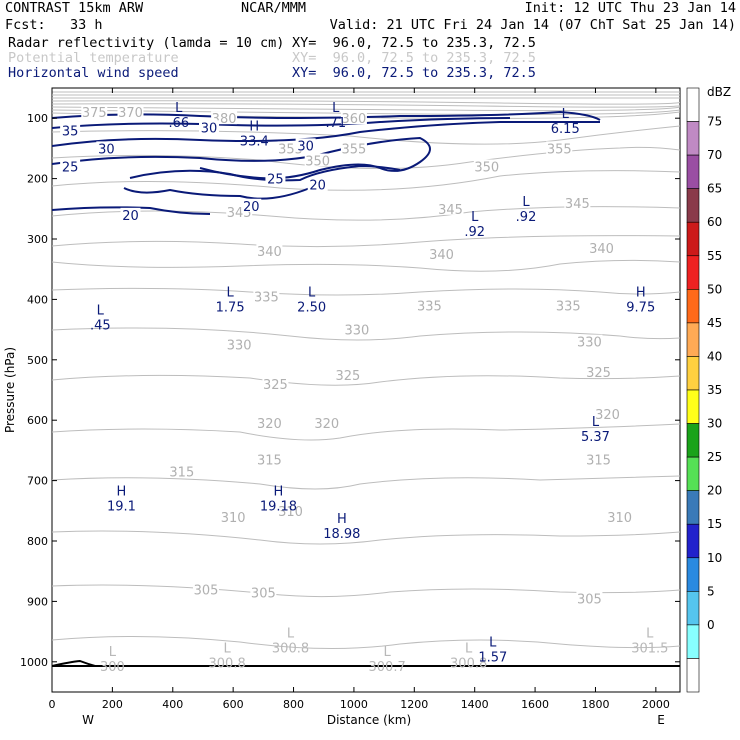  I want to click on x-tick-label: 1200, so click(414, 704).